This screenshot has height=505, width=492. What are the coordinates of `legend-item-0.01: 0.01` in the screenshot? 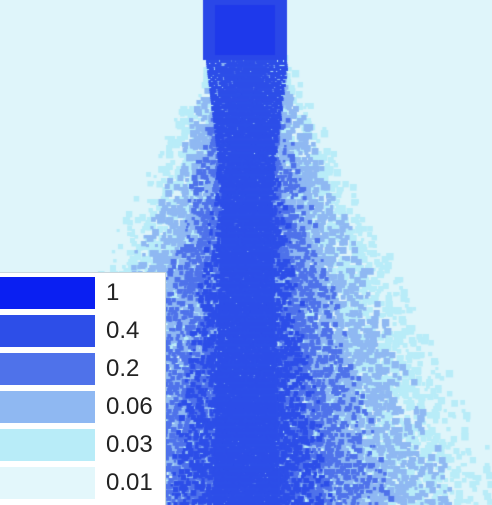 It's located at (83, 482).